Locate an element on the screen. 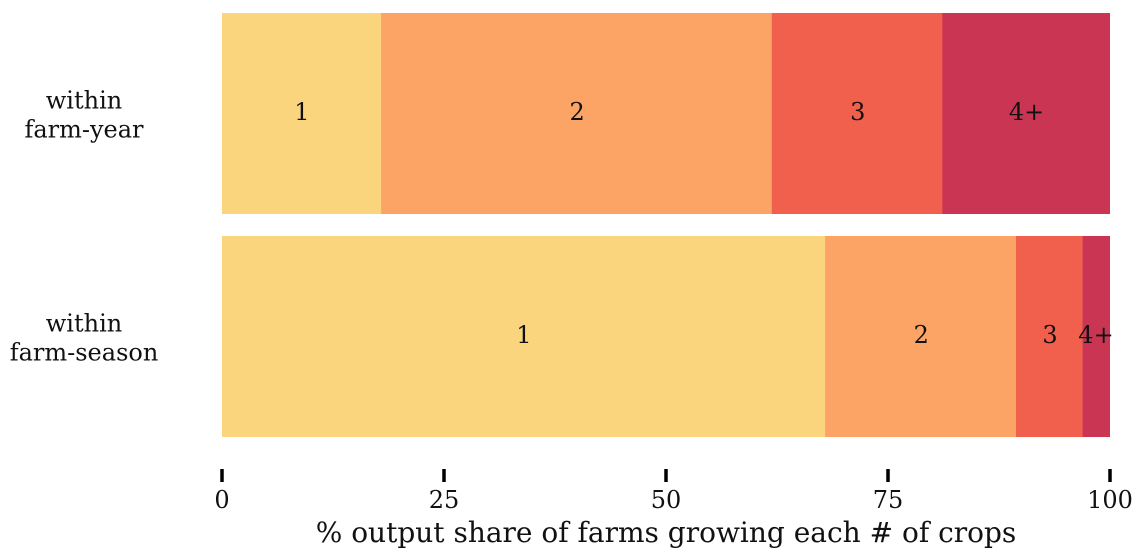  x-tick-label: 25 is located at coordinates (444, 500).